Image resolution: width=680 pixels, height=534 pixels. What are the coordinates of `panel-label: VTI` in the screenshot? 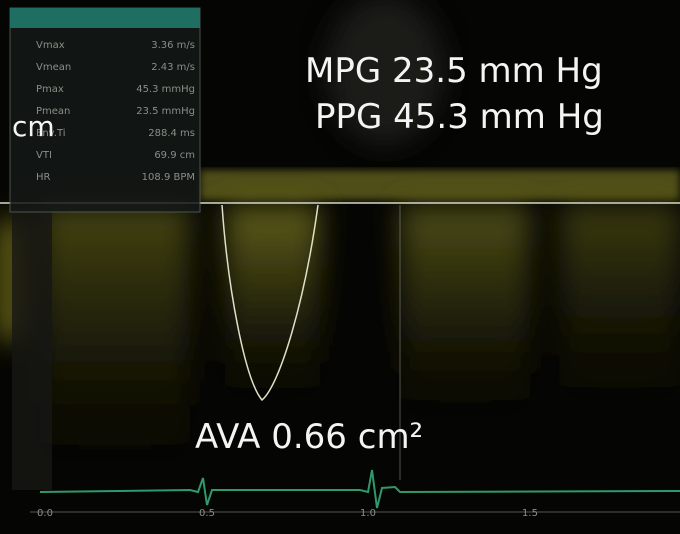 It's located at (44, 155).